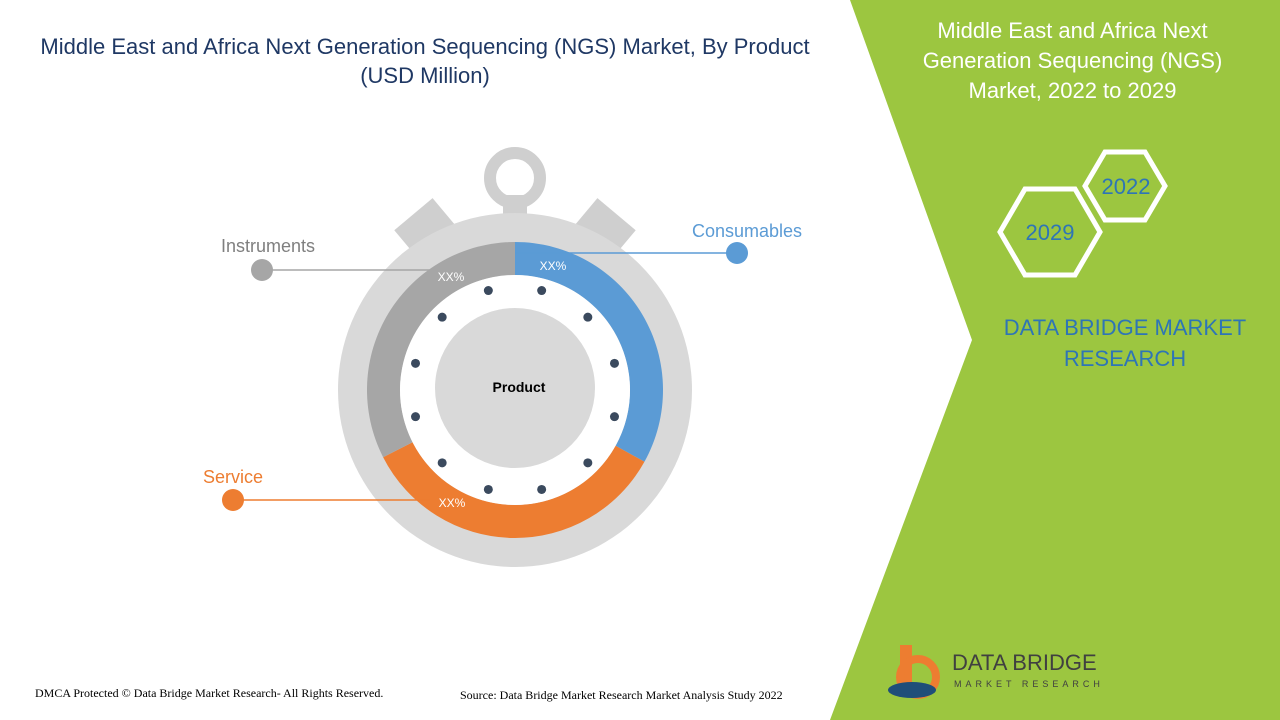 The width and height of the screenshot is (1280, 720). What do you see at coordinates (519, 387) in the screenshot?
I see `center-label: Product` at bounding box center [519, 387].